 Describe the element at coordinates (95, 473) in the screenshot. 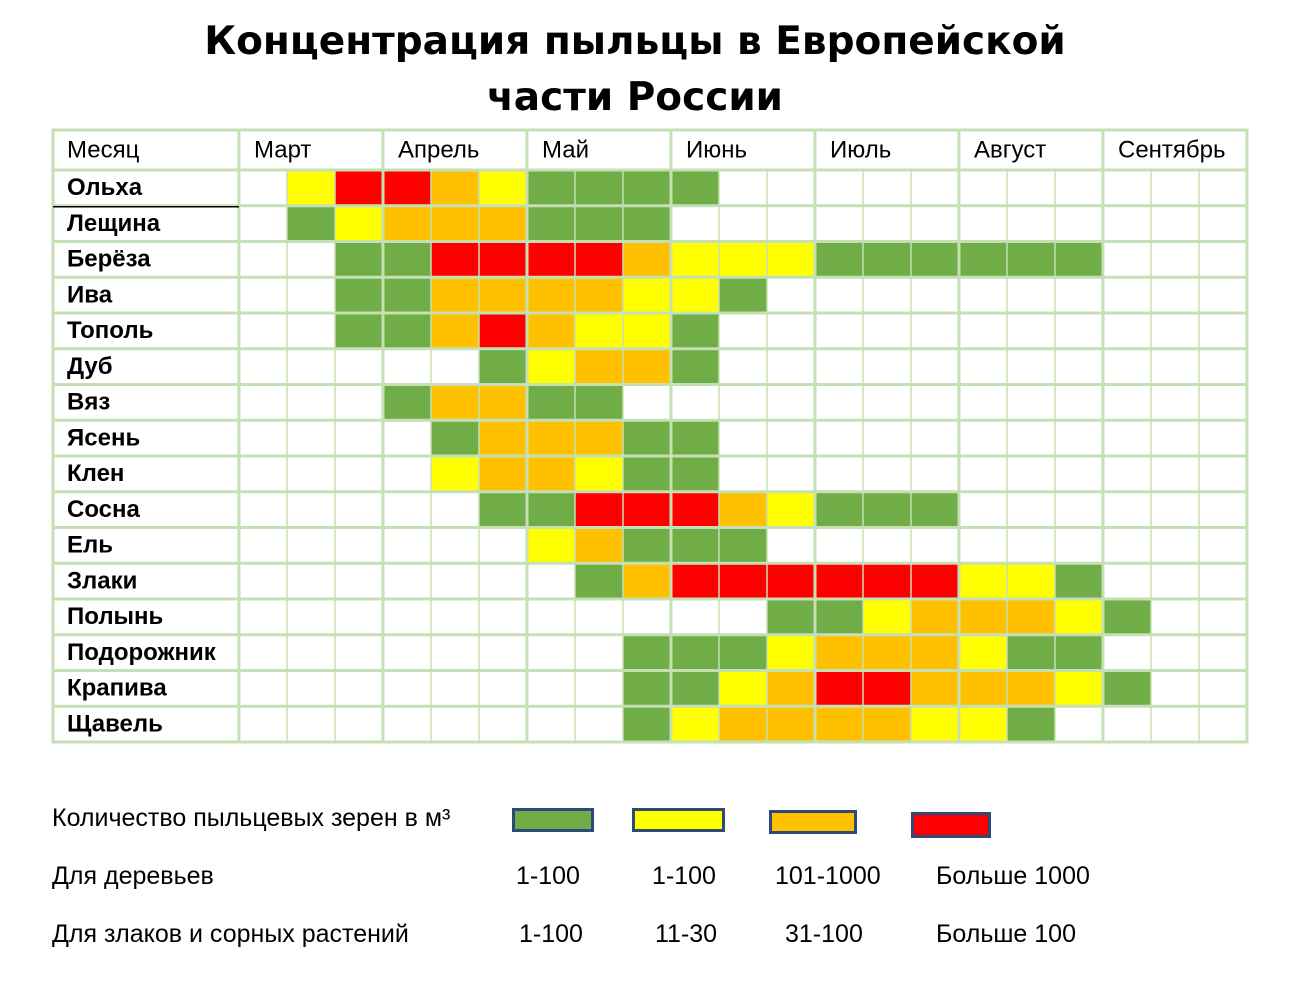

I see `plant-label-9: Клен` at that location.